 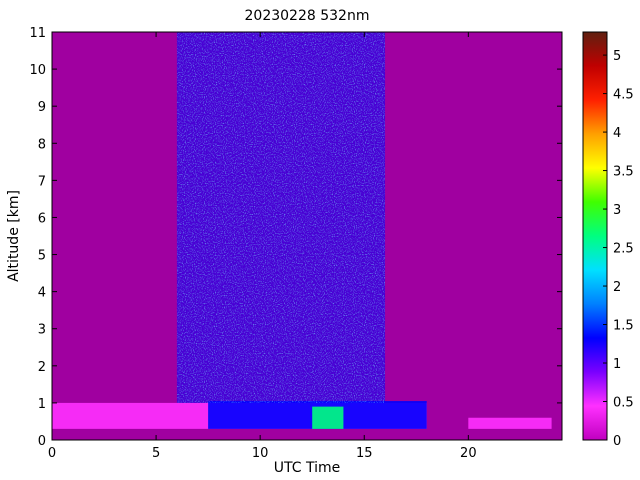 I want to click on x-tick-label: 0, so click(x=52, y=453).